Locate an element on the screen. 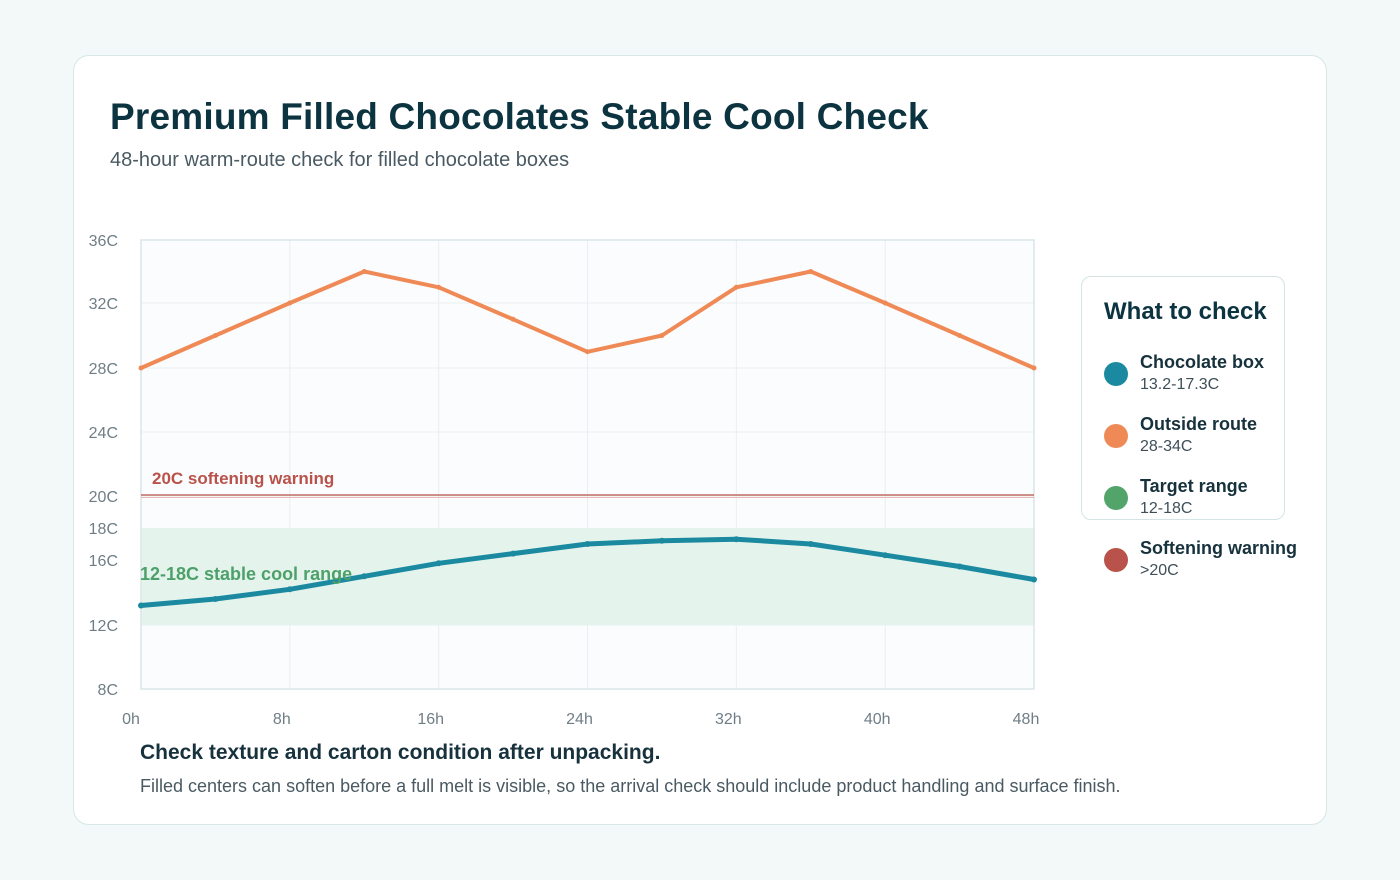 The image size is (1400, 880). legend-item-detail: 28-34C is located at coordinates (1166, 446).